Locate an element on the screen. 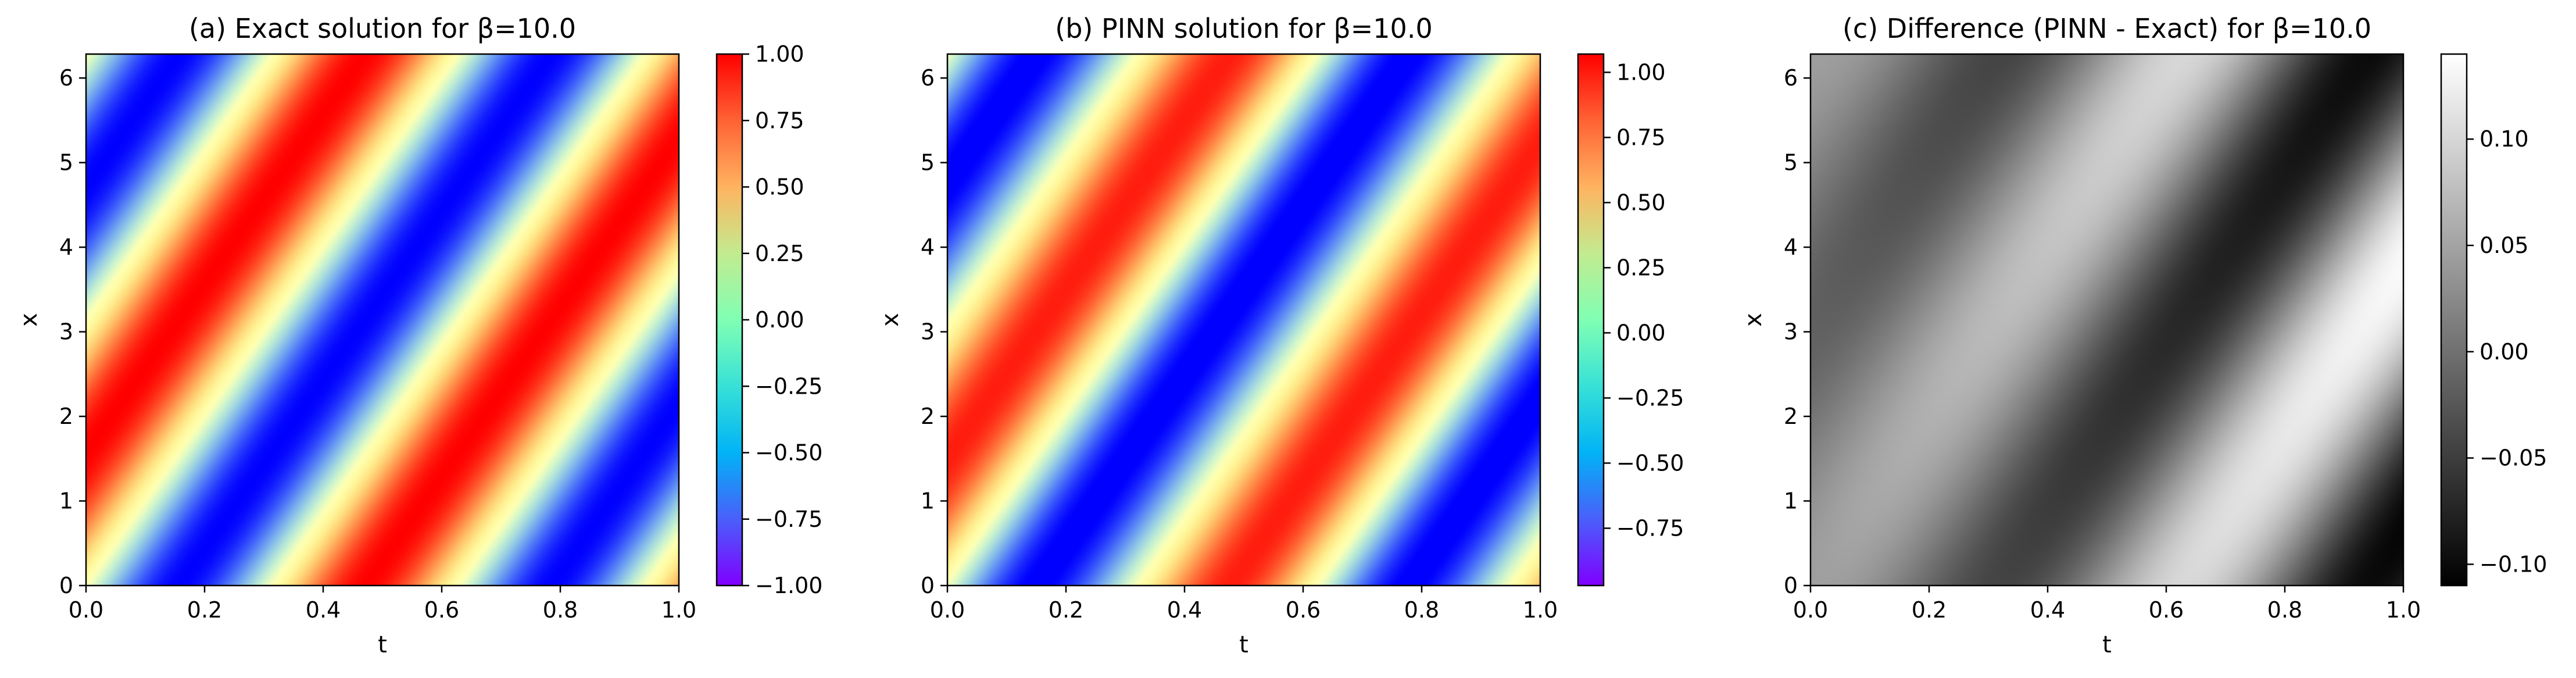 This screenshot has width=2576, height=678. colorbar: 1.00 0.75 0.50 0.25 0.00 −0.25 −0.50 −0.75 −1.00 is located at coordinates (768, 319).